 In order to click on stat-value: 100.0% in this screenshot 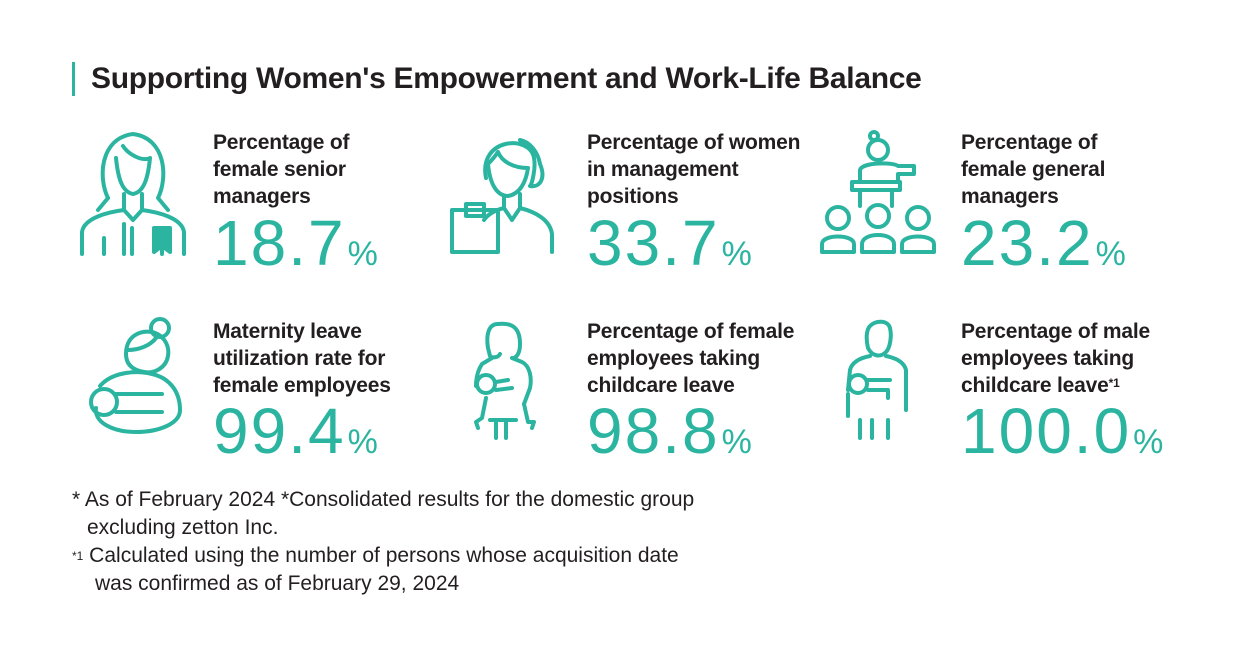, I will do `click(1062, 431)`.